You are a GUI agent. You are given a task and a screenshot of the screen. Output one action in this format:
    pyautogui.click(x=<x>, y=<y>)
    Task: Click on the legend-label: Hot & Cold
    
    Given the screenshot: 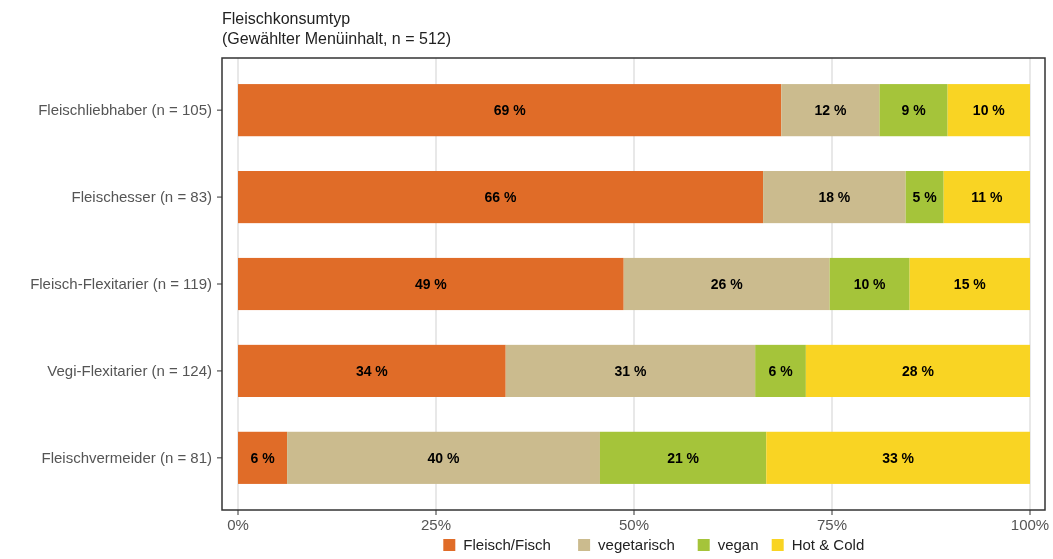 What is the action you would take?
    pyautogui.click(x=828, y=544)
    